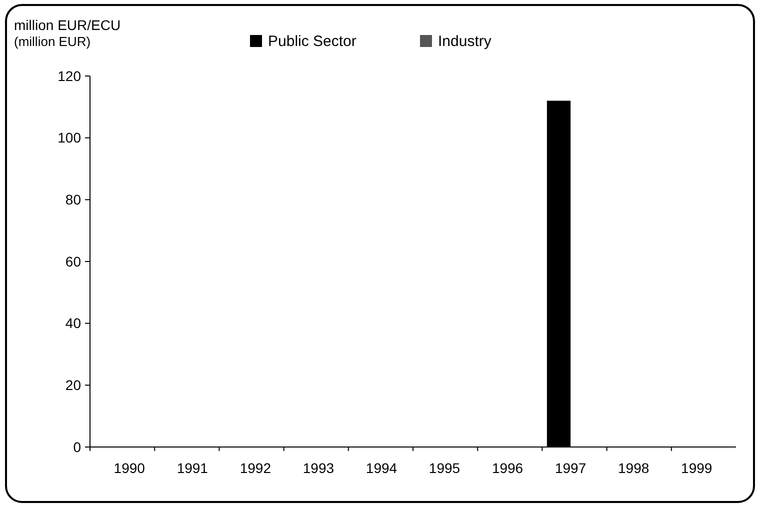 This screenshot has height=507, width=760. Describe the element at coordinates (73, 385) in the screenshot. I see `y-tick-label: 20` at that location.